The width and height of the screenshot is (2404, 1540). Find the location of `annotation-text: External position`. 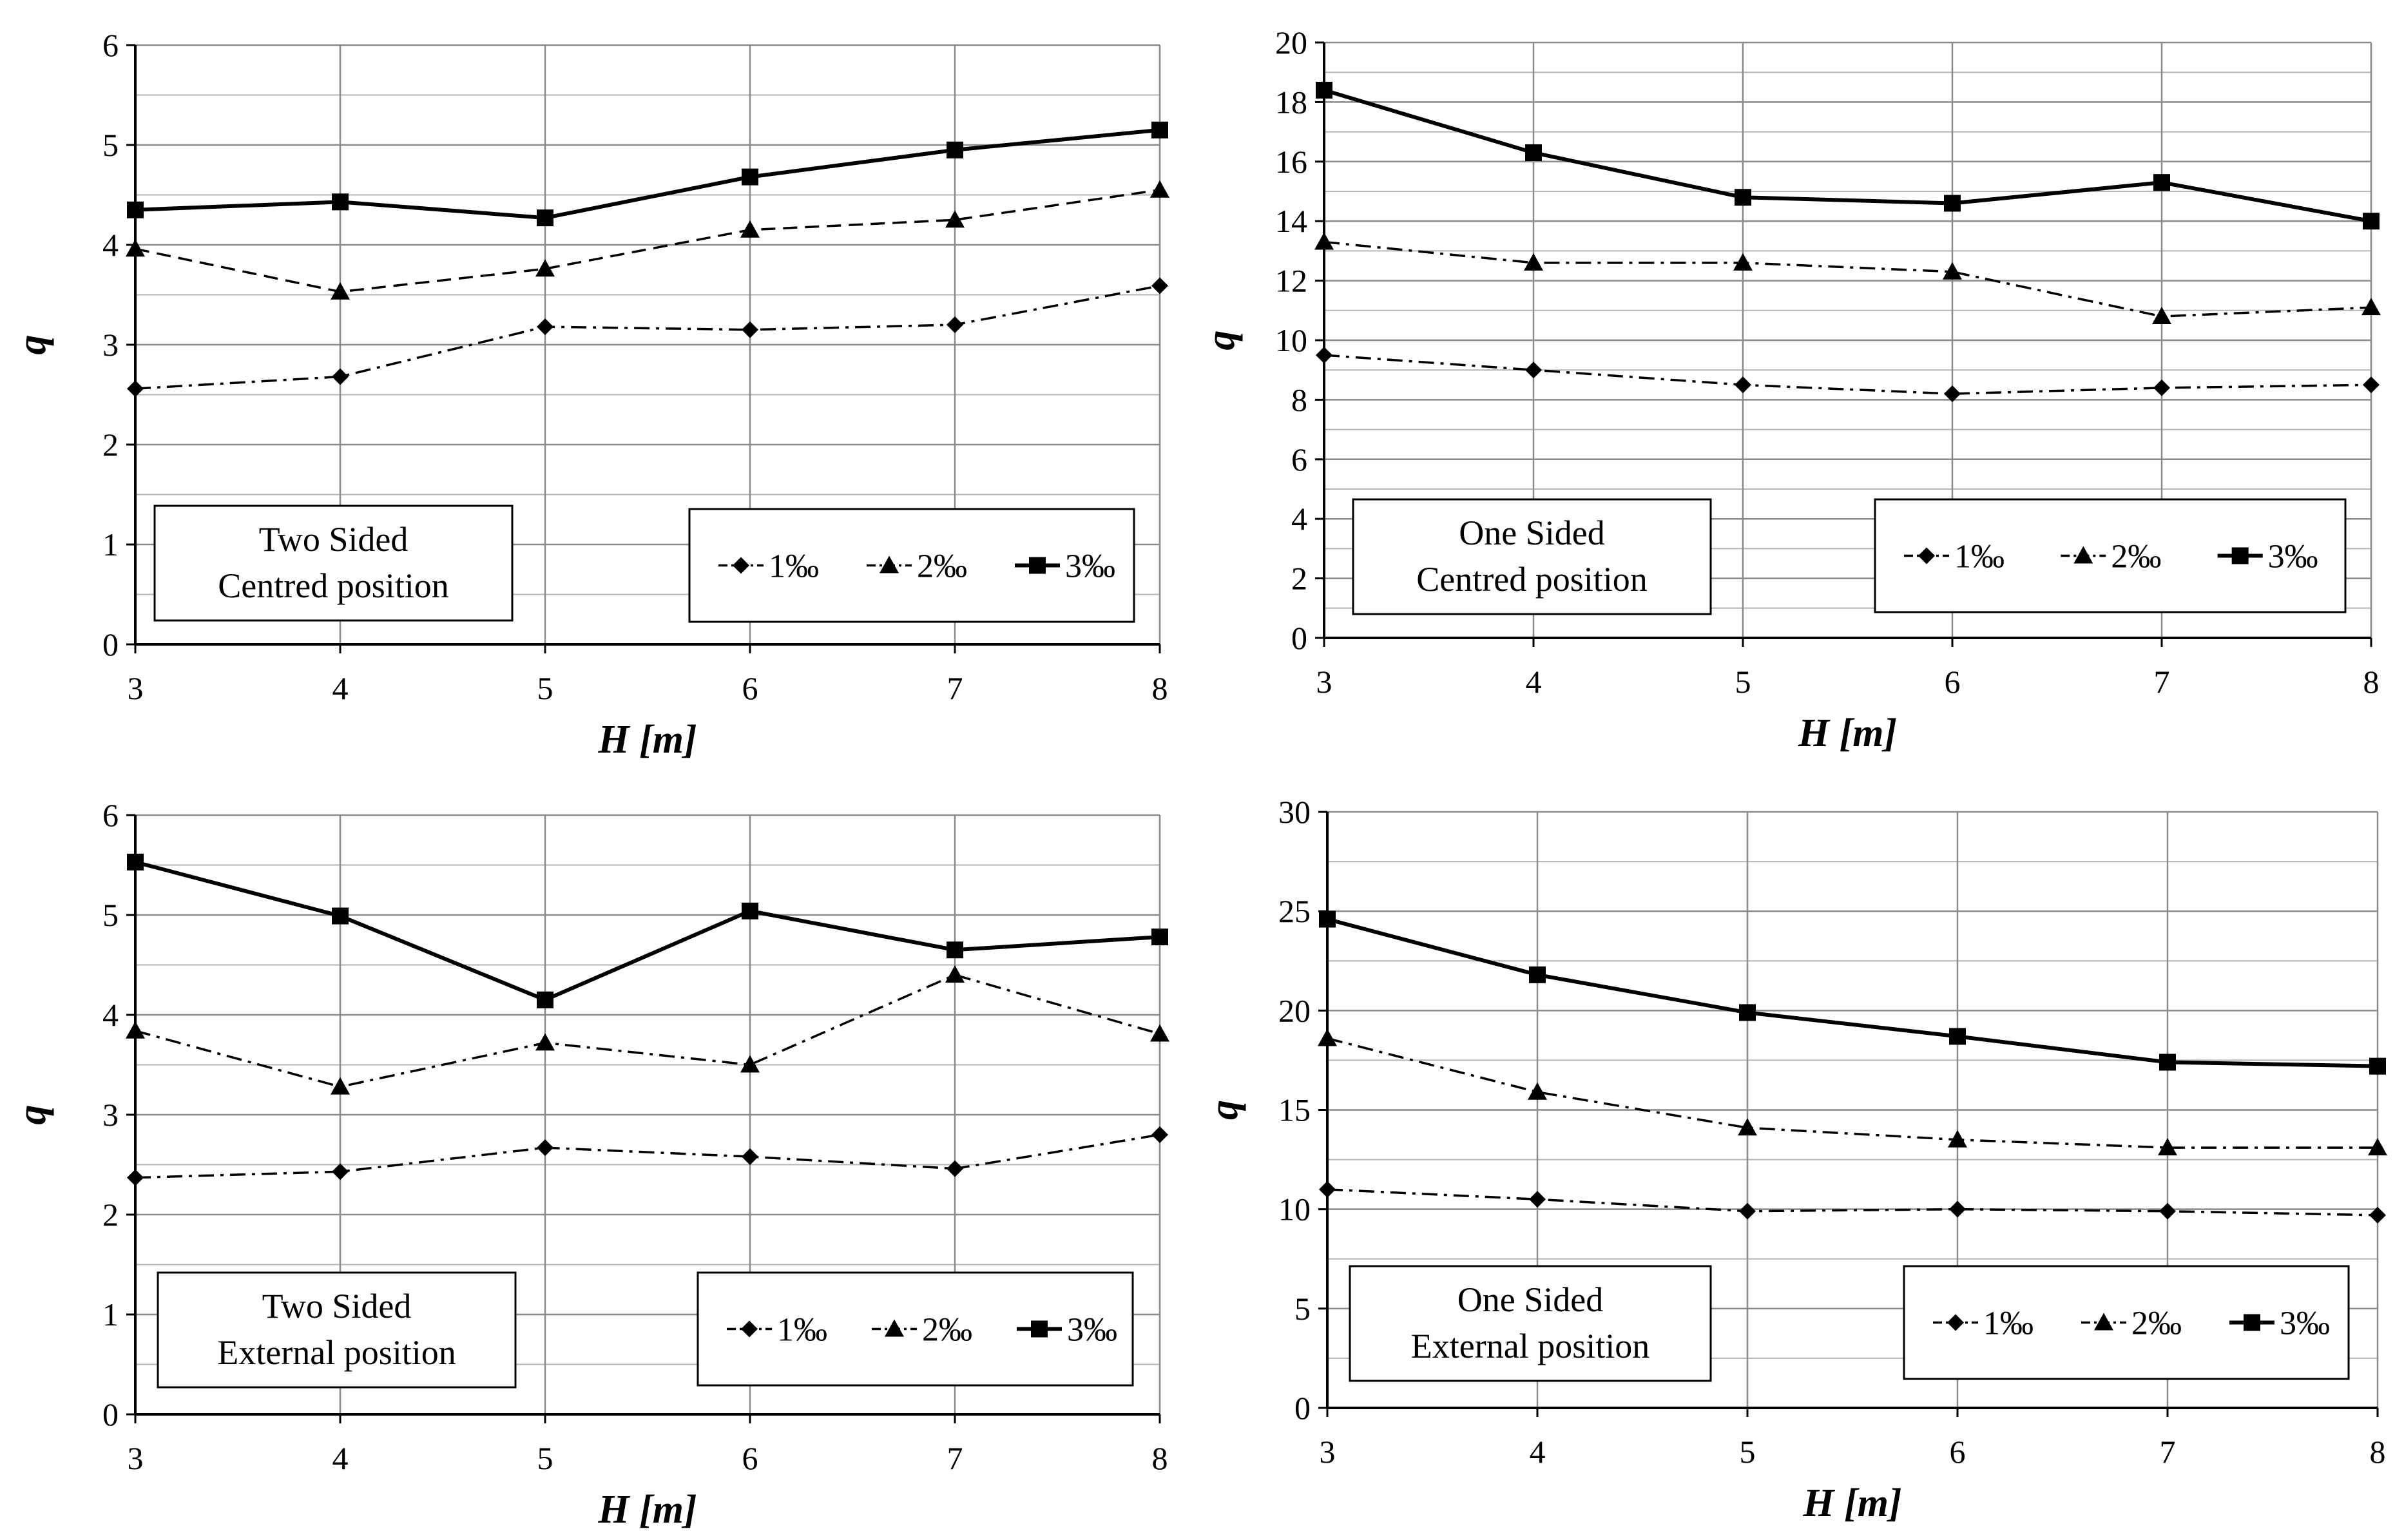

annotation-text: External position is located at coordinates (1530, 1346).